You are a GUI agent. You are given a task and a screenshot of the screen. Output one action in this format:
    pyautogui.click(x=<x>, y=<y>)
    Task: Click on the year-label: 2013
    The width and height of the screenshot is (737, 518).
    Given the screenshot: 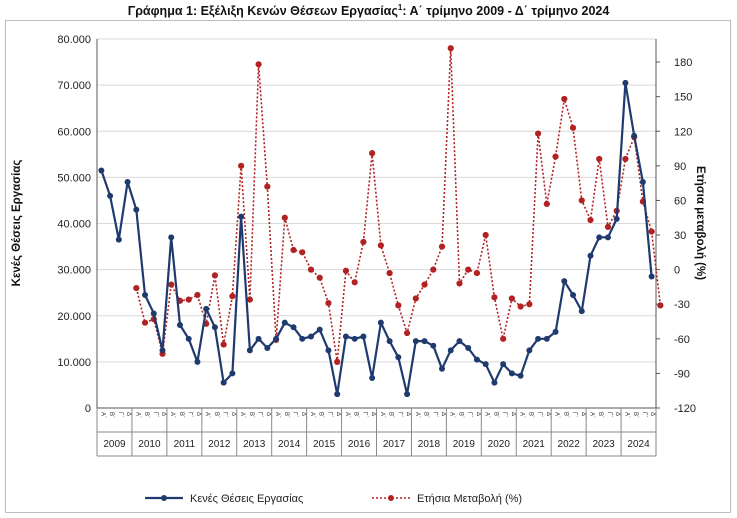 What is the action you would take?
    pyautogui.click(x=254, y=444)
    